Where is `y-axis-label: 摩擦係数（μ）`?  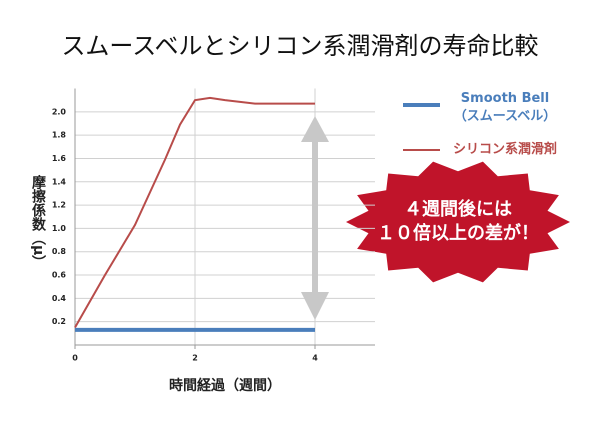
y-axis-label: 摩擦係数（μ） is located at coordinates (38, 222).